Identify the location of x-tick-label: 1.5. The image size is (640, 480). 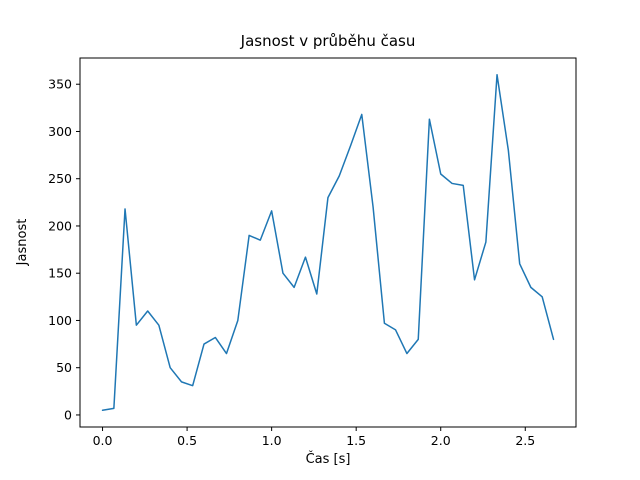
(356, 440).